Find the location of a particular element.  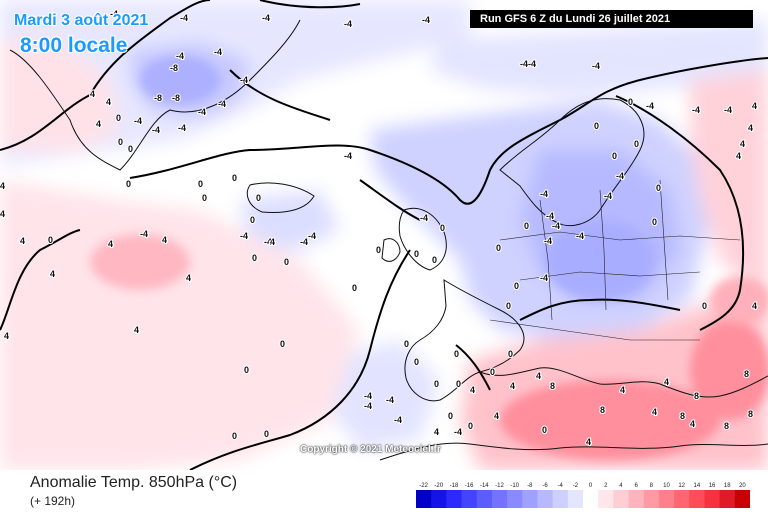

legend-value-label: 10 is located at coordinates (666, 486).